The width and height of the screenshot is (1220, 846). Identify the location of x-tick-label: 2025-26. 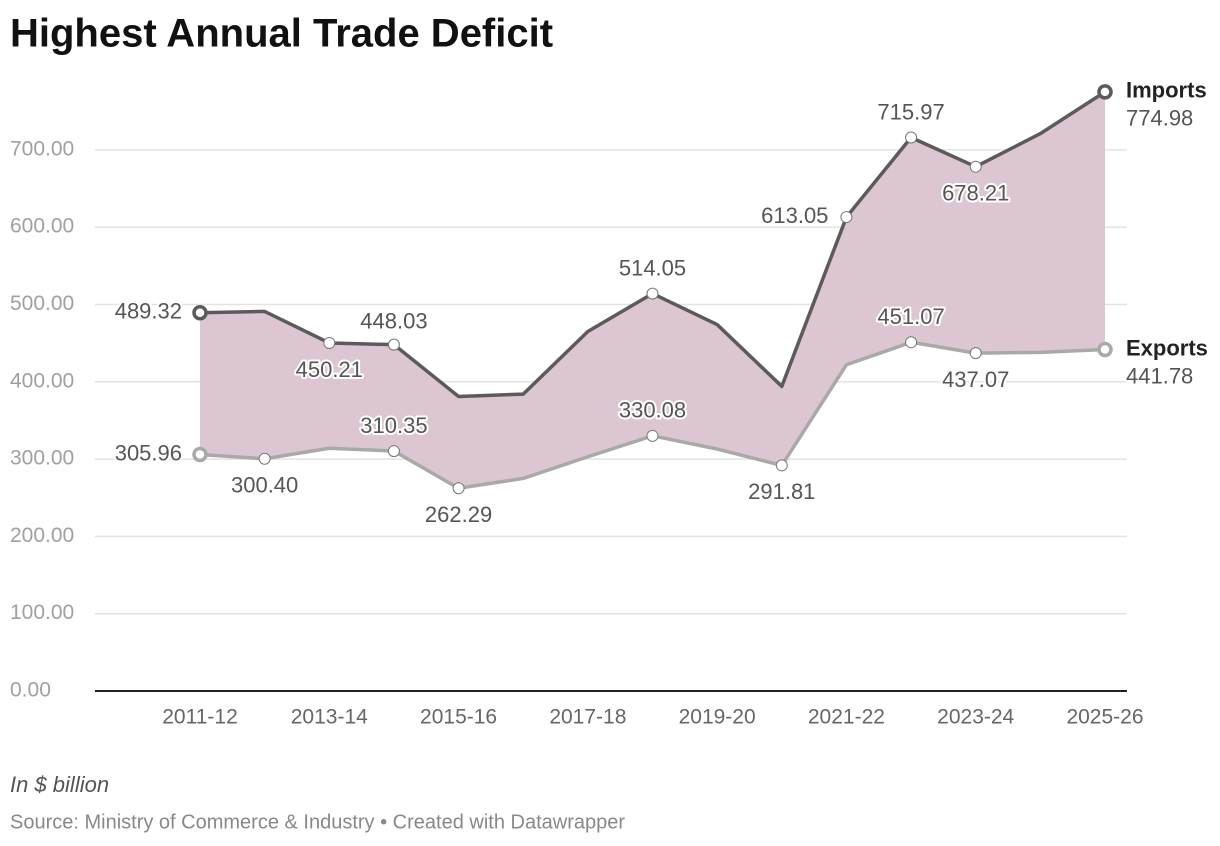
(1104, 717).